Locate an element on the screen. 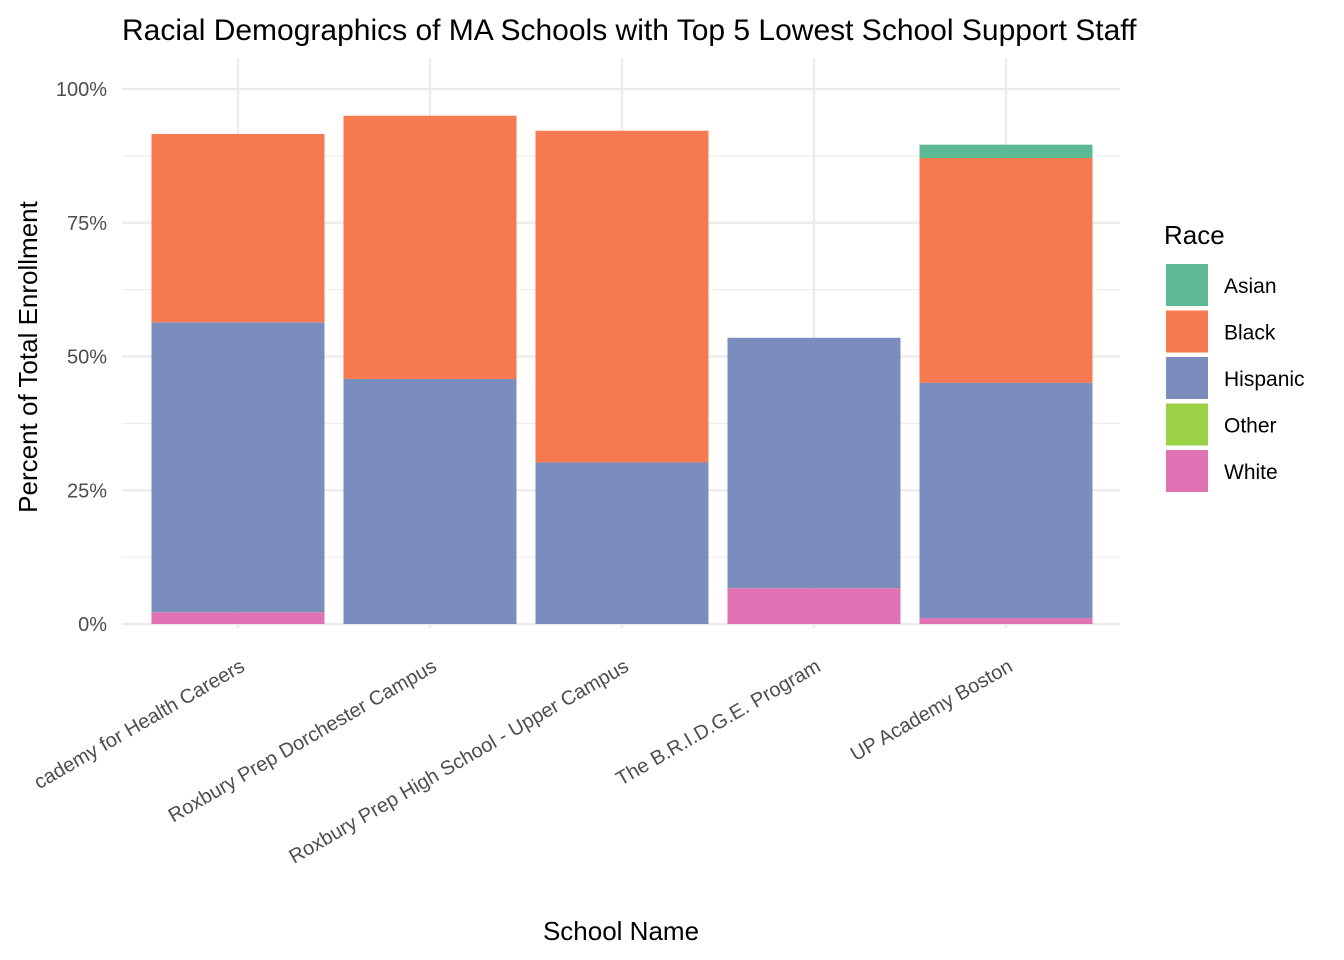  bar-white-academy-for-health-careers is located at coordinates (238, 618).